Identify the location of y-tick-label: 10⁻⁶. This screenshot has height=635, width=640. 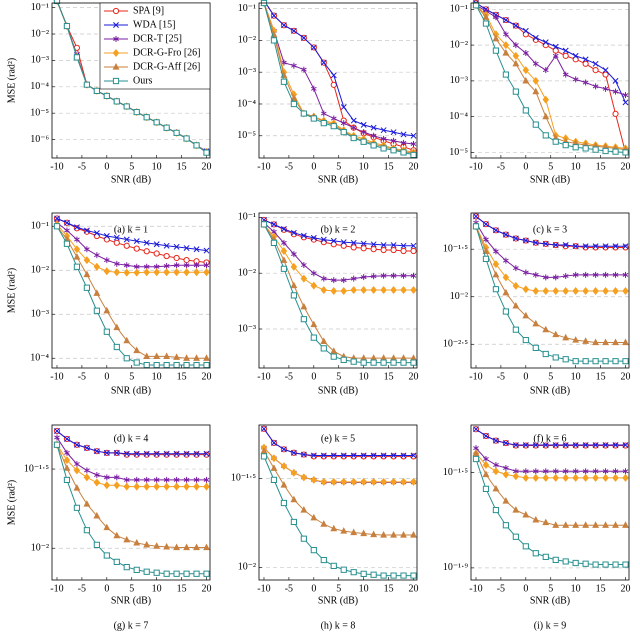
(39, 139).